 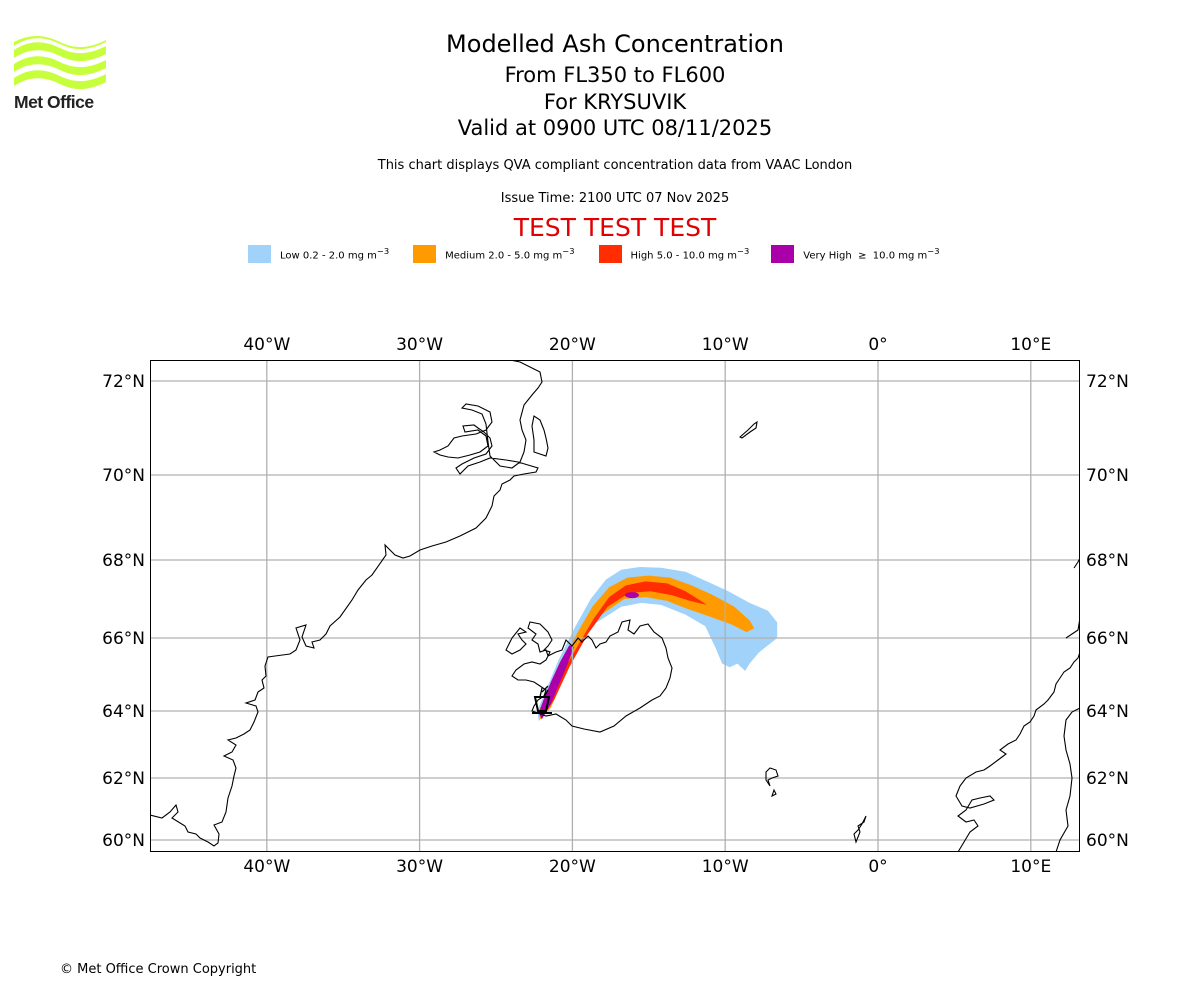 I want to click on issue-time: Issue Time: 2100 UTC 07 Nov 2025, so click(x=615, y=198).